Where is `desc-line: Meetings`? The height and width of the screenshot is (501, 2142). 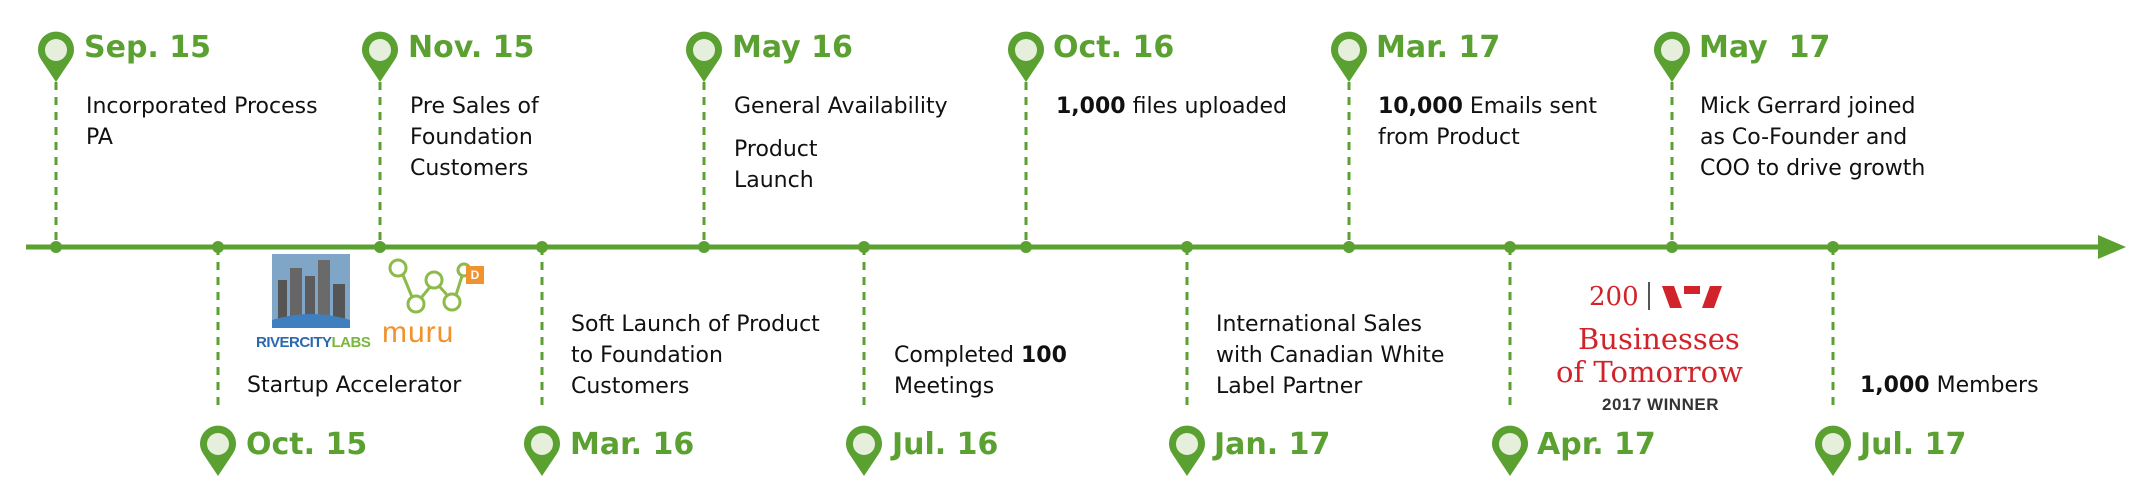 desc-line: Meetings is located at coordinates (944, 386).